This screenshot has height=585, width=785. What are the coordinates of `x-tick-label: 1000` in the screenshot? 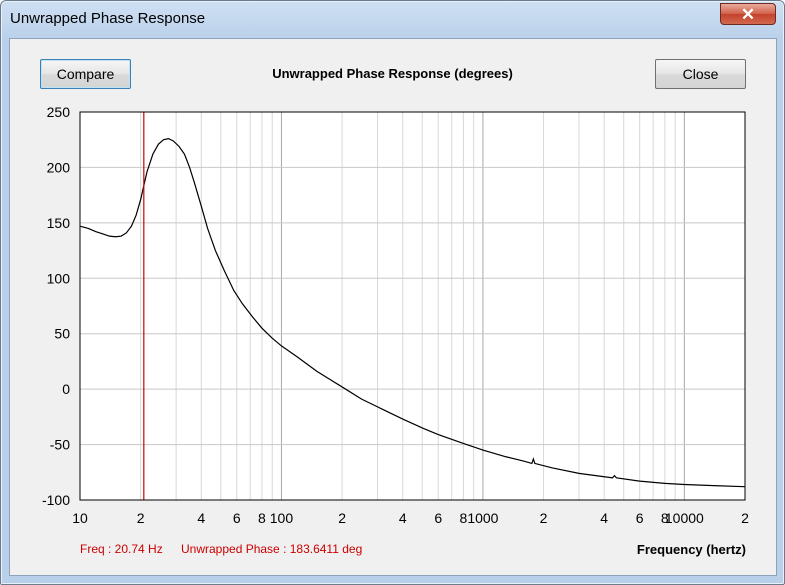 It's located at (482, 518).